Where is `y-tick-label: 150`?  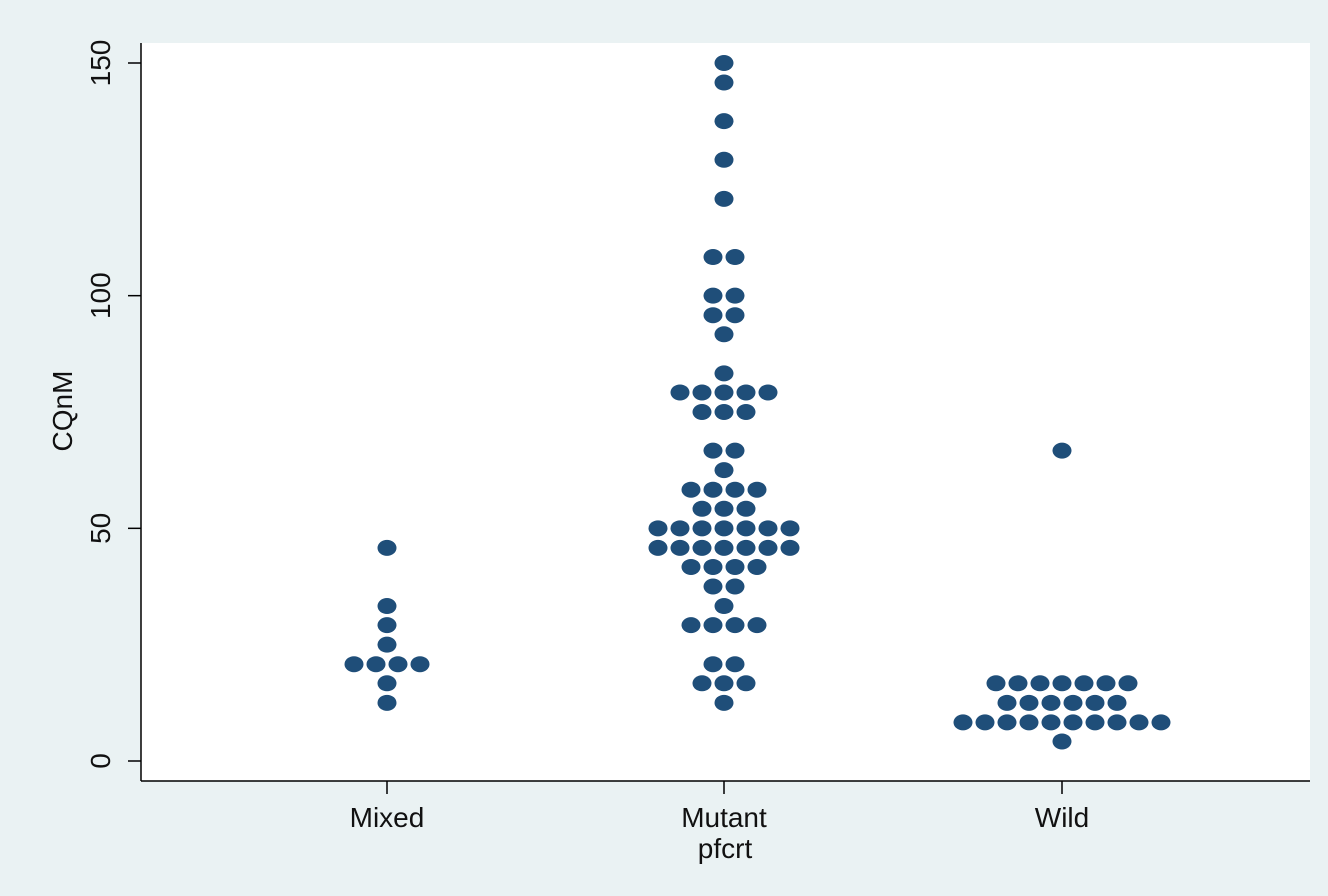
y-tick-label: 150 is located at coordinates (100, 63).